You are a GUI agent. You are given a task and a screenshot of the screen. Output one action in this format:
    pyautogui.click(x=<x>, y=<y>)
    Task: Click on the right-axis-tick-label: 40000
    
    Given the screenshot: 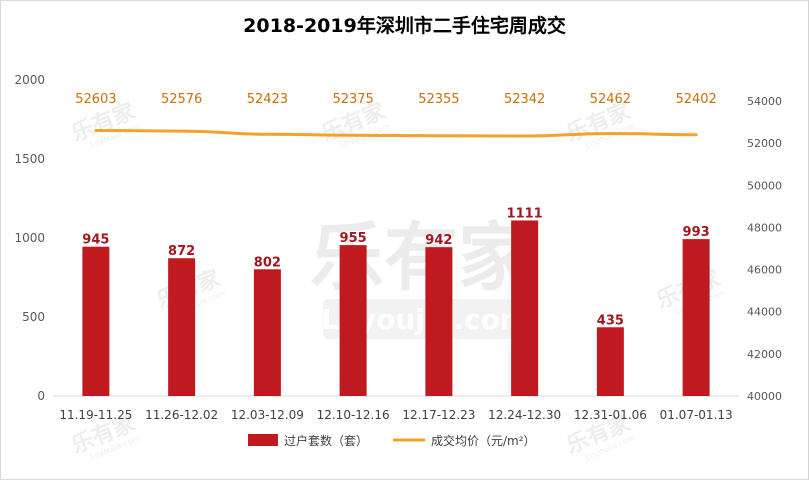 What is the action you would take?
    pyautogui.click(x=764, y=396)
    